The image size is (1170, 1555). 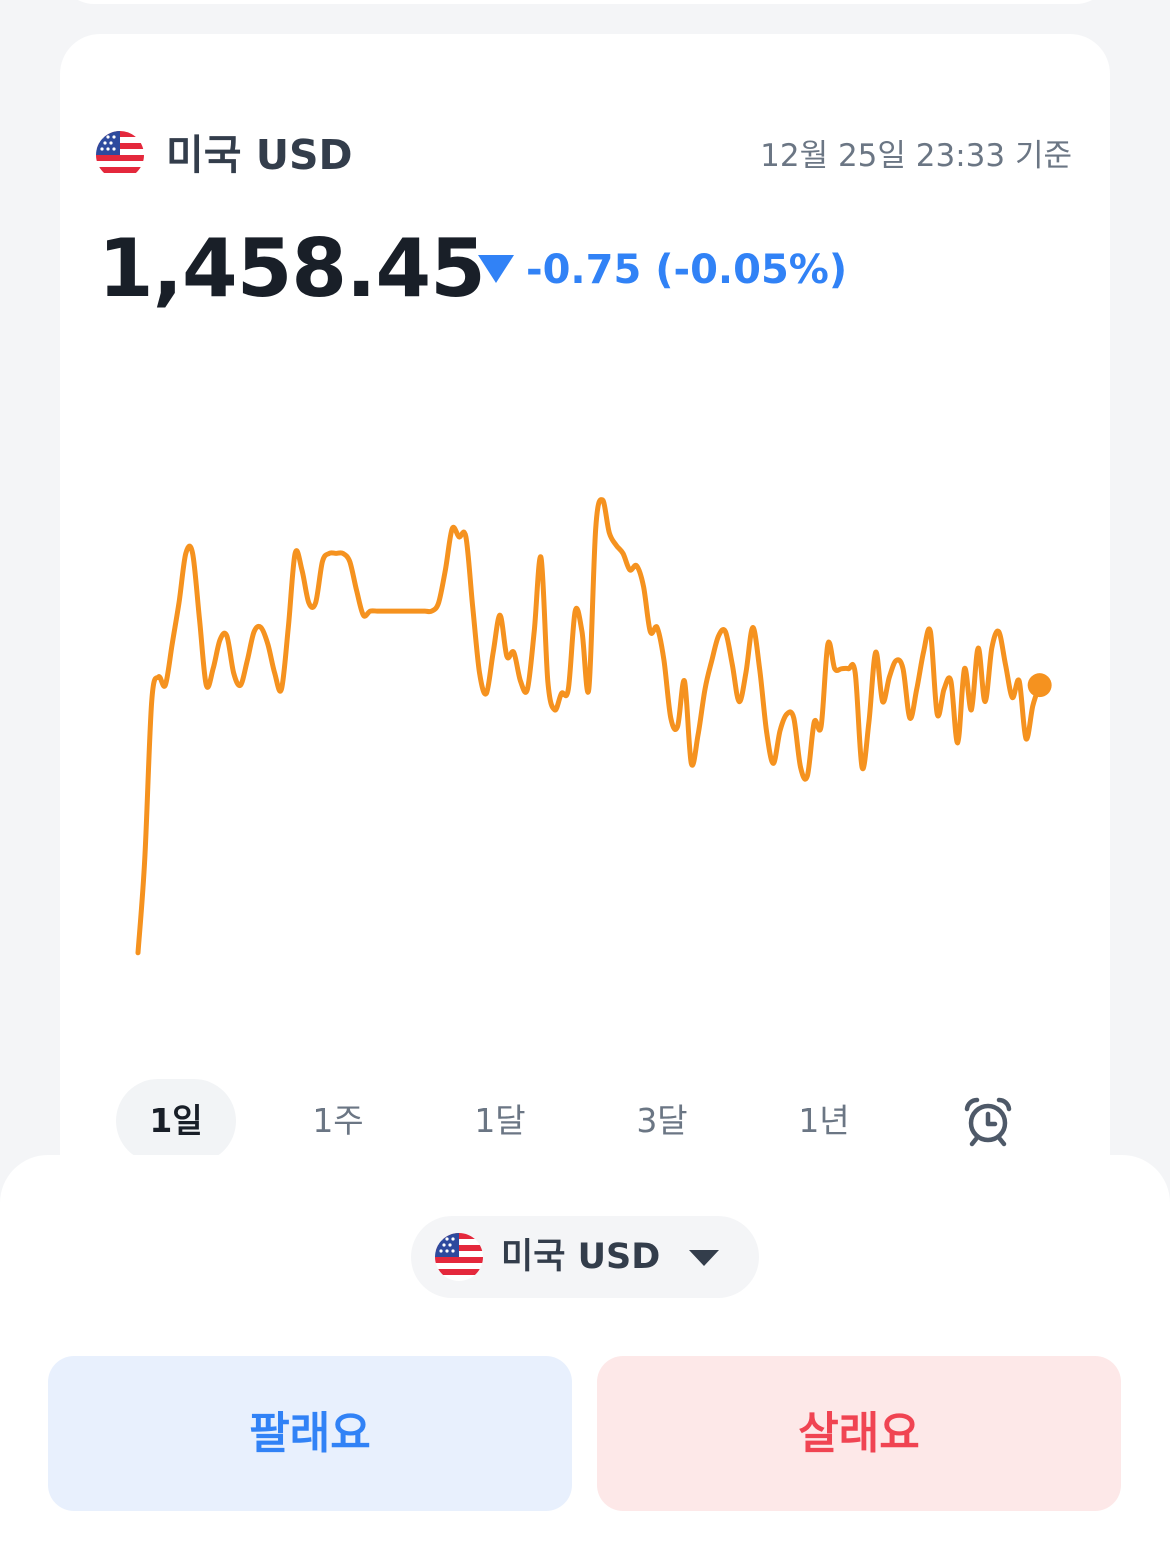 I want to click on current-rate: 1,458.45, so click(x=292, y=268).